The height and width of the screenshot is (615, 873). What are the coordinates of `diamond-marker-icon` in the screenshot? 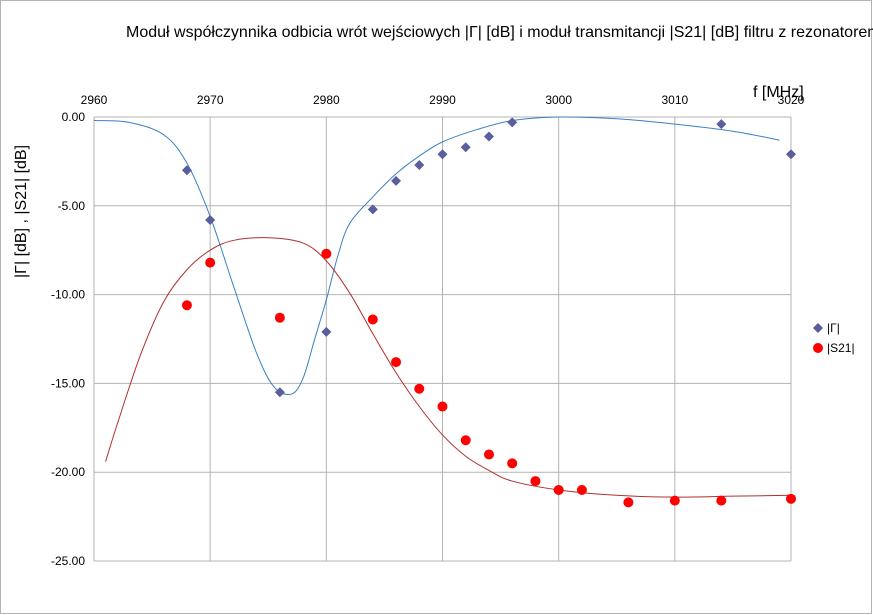 It's located at (818, 328).